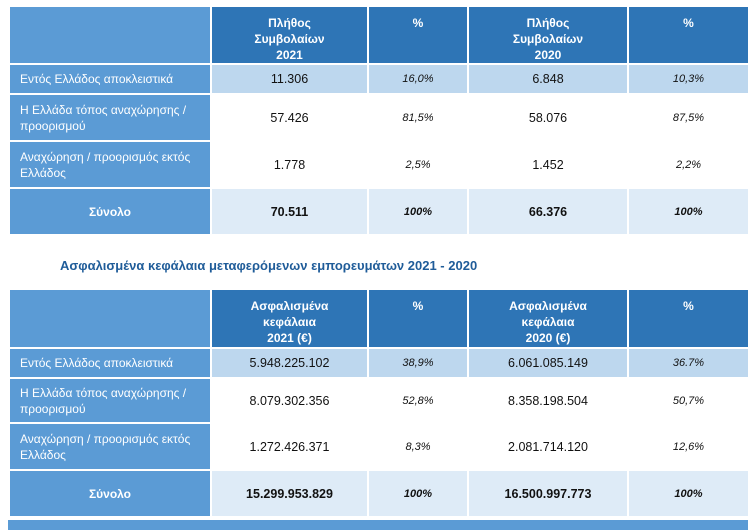 The image size is (755, 532). Describe the element at coordinates (289, 363) in the screenshot. I see `value-2021-cell: 5.948.225.102` at that location.